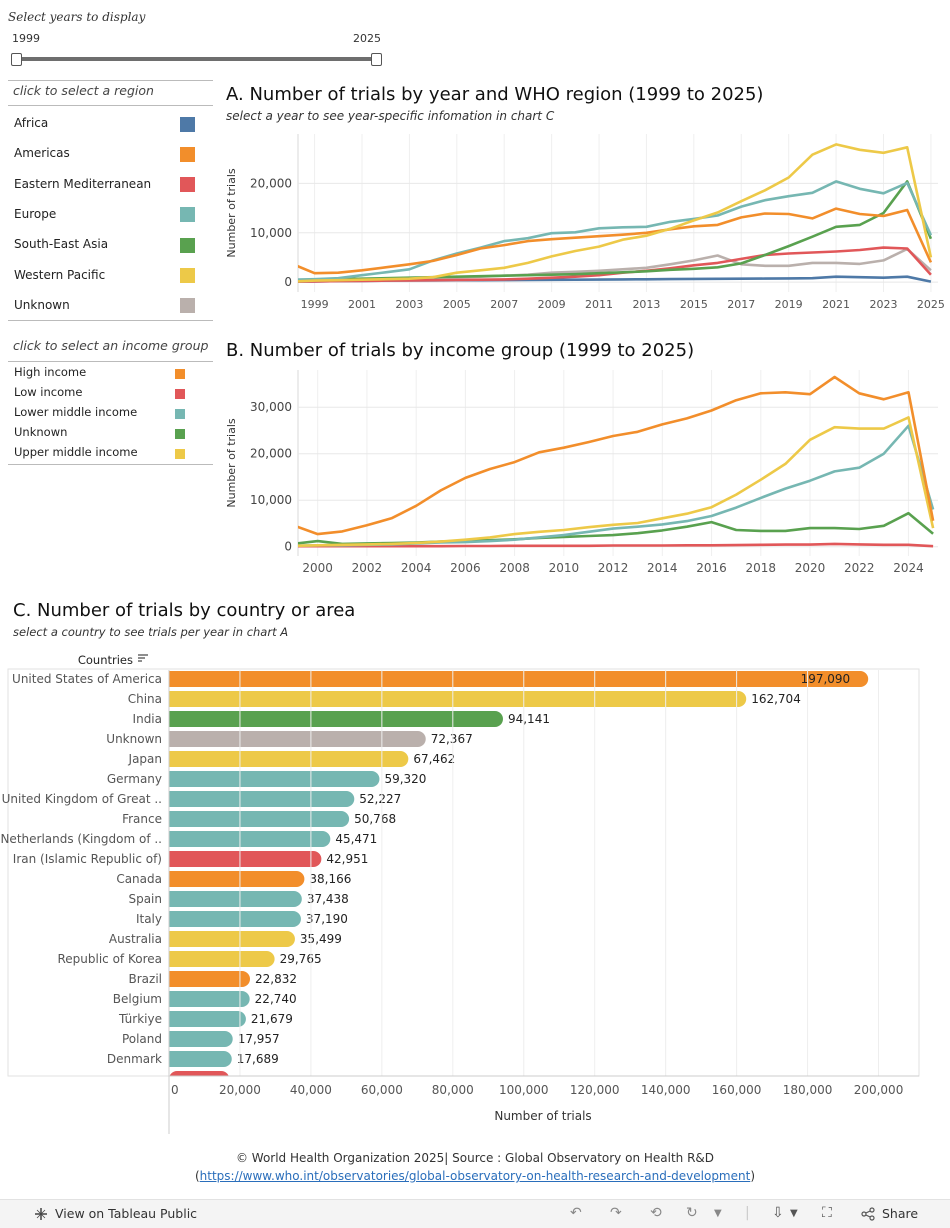  I want to click on income-legend-item-label: Lower middle income, so click(76, 412).